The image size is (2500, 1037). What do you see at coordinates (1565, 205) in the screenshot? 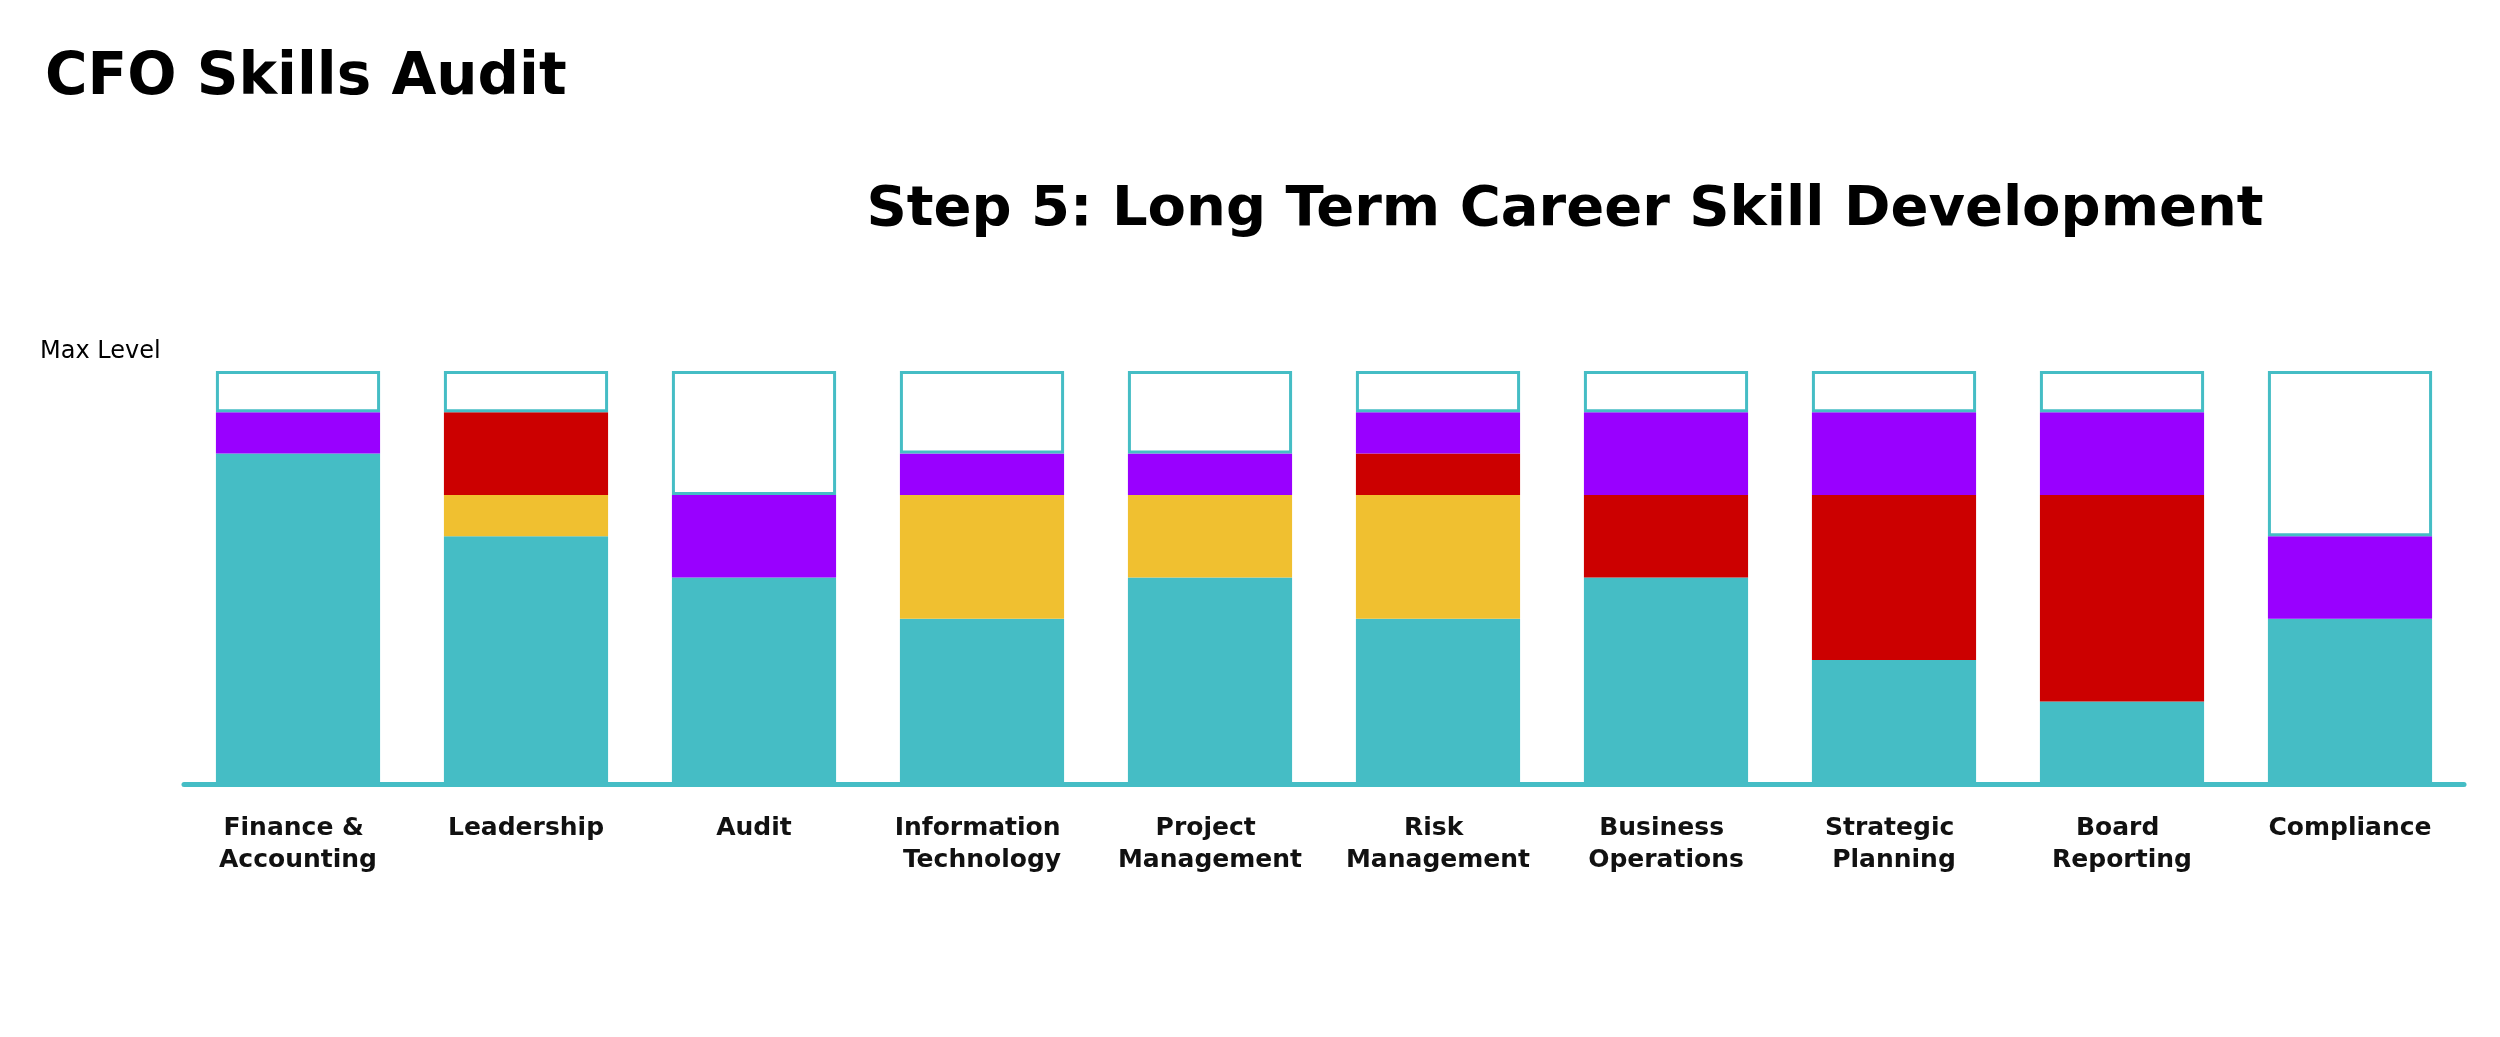
I see `chart-subtitle: Step 5: Long Term Career Skill Development` at bounding box center [1565, 205].